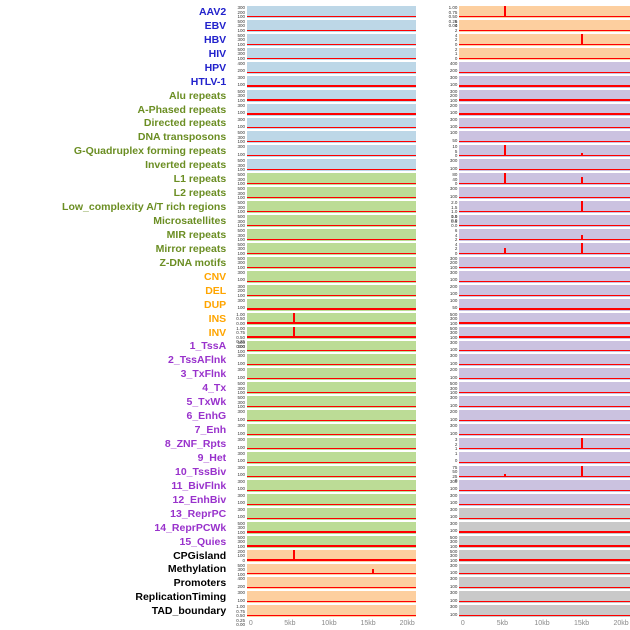 The width and height of the screenshot is (630, 630). Describe the element at coordinates (456, 440) in the screenshot. I see `y-tick-label: 3` at that location.